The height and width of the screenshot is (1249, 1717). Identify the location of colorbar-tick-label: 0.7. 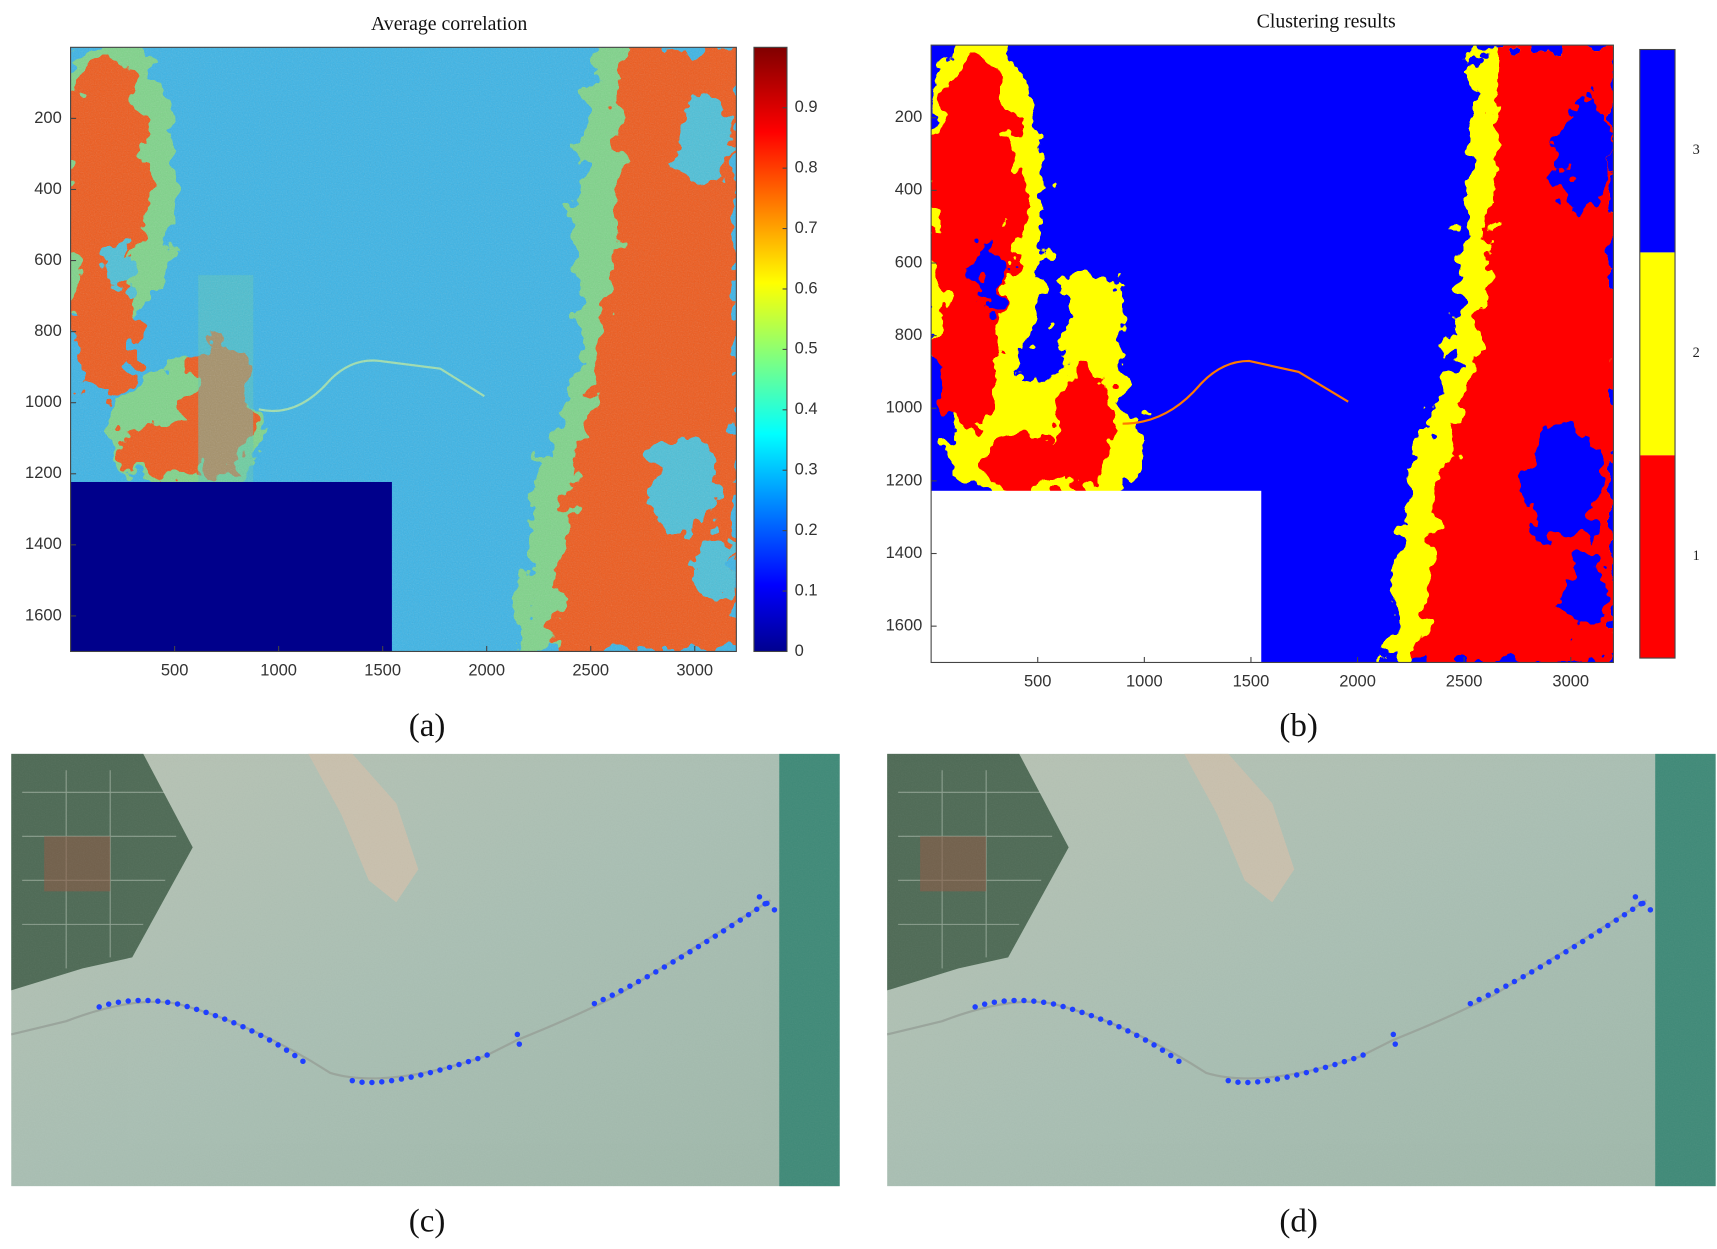
(806, 228).